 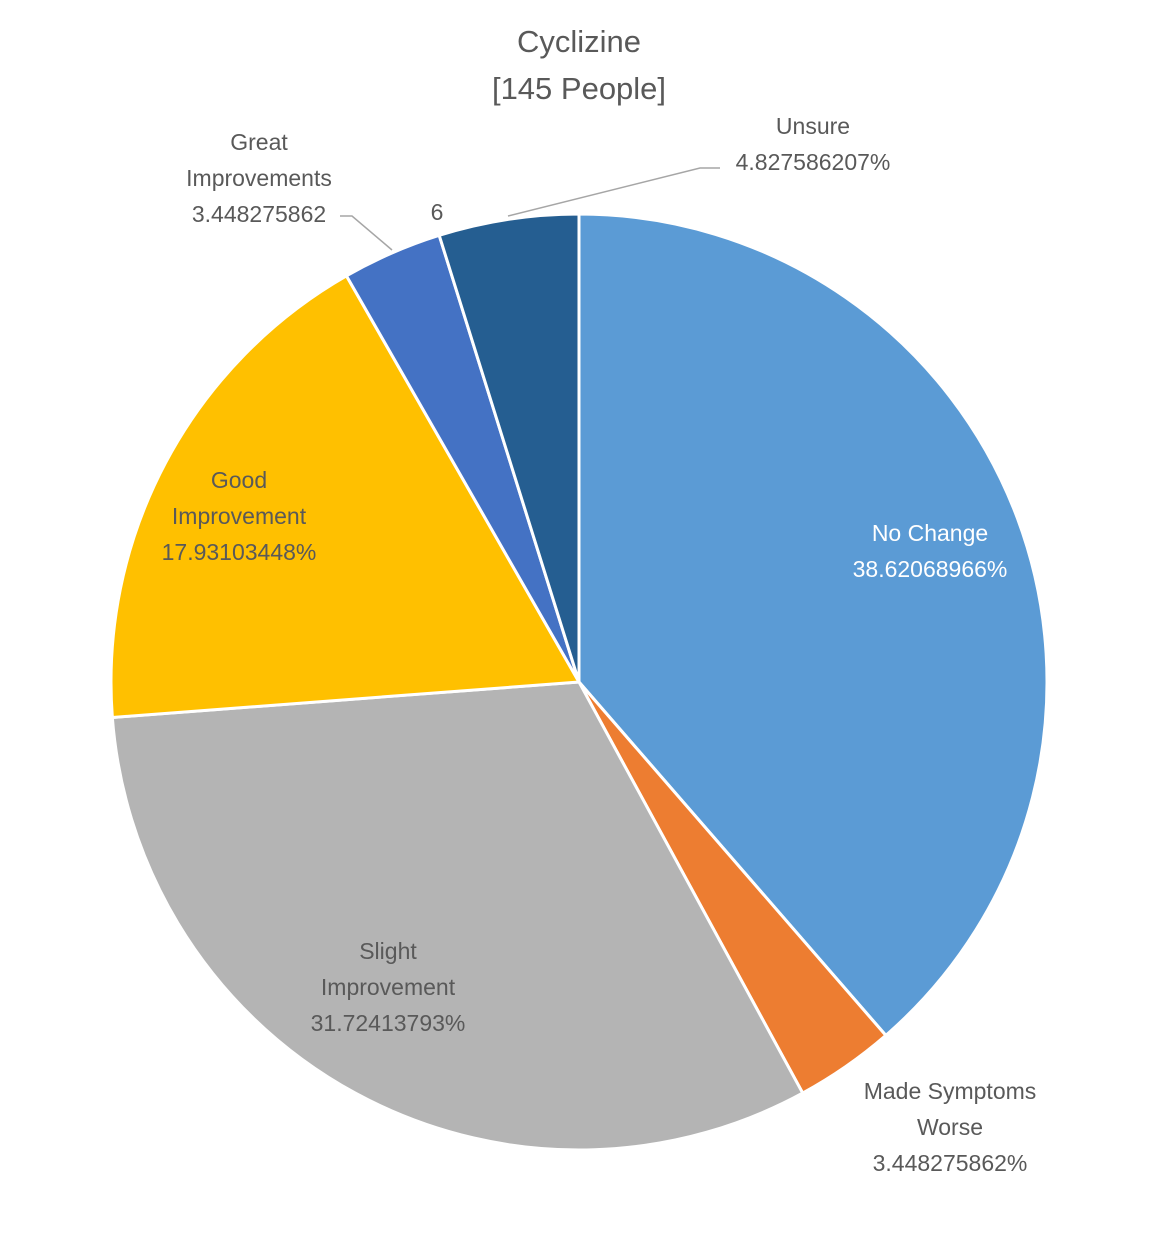 What do you see at coordinates (613, 192) in the screenshot?
I see `leader-line-unsure` at bounding box center [613, 192].